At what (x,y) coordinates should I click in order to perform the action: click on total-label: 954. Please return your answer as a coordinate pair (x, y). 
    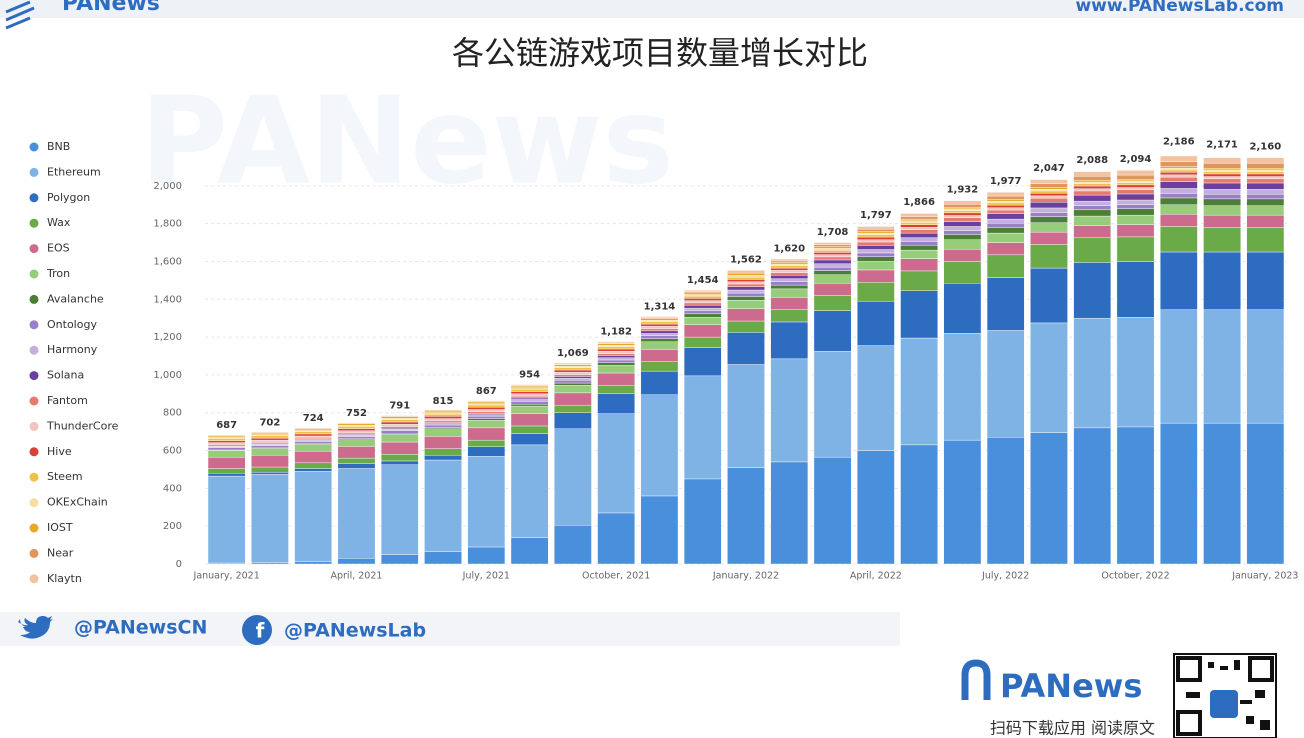
    Looking at the image, I should click on (529, 375).